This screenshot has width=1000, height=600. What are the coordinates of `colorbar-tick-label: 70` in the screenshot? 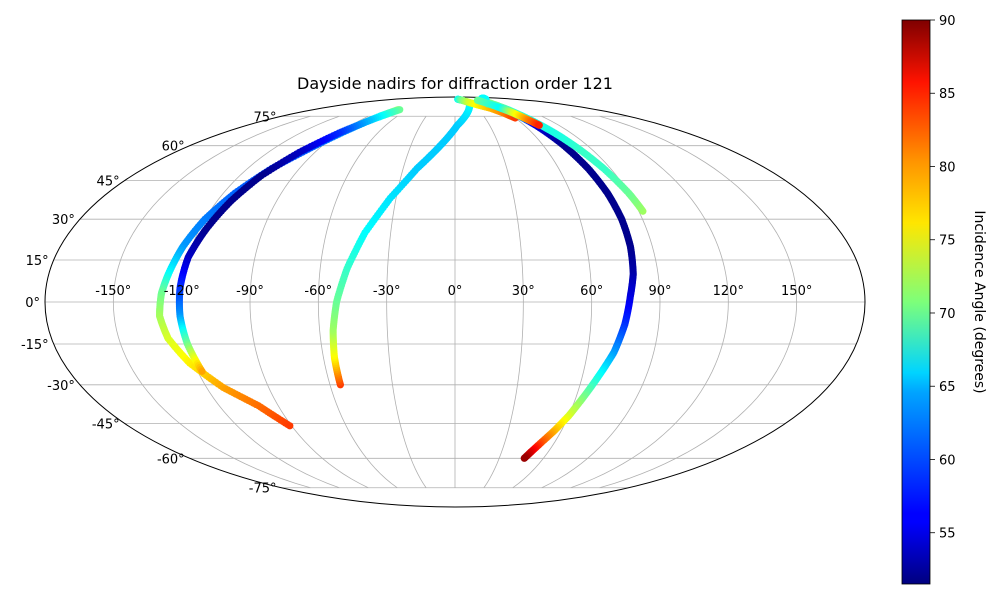 It's located at (947, 314).